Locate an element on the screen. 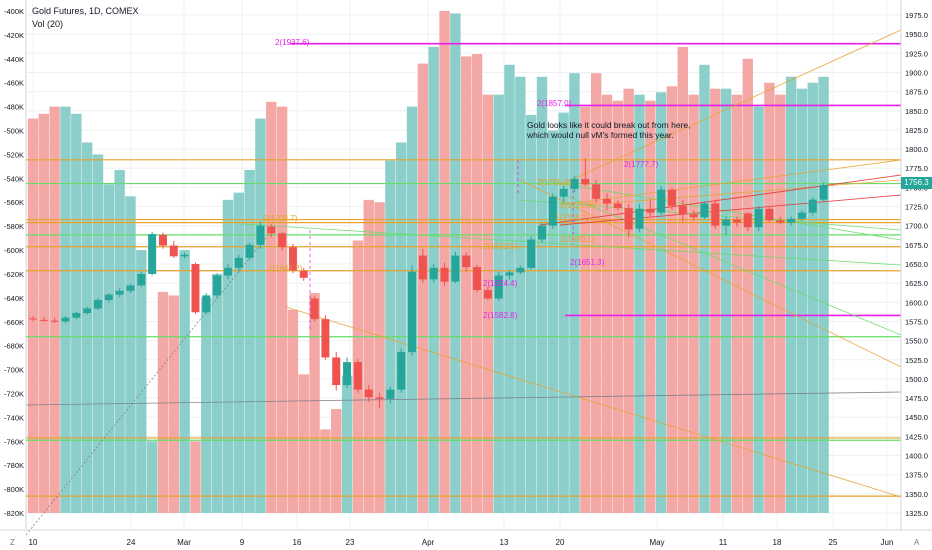 This screenshot has width=932, height=550. date-tick-label: May is located at coordinates (656, 542).